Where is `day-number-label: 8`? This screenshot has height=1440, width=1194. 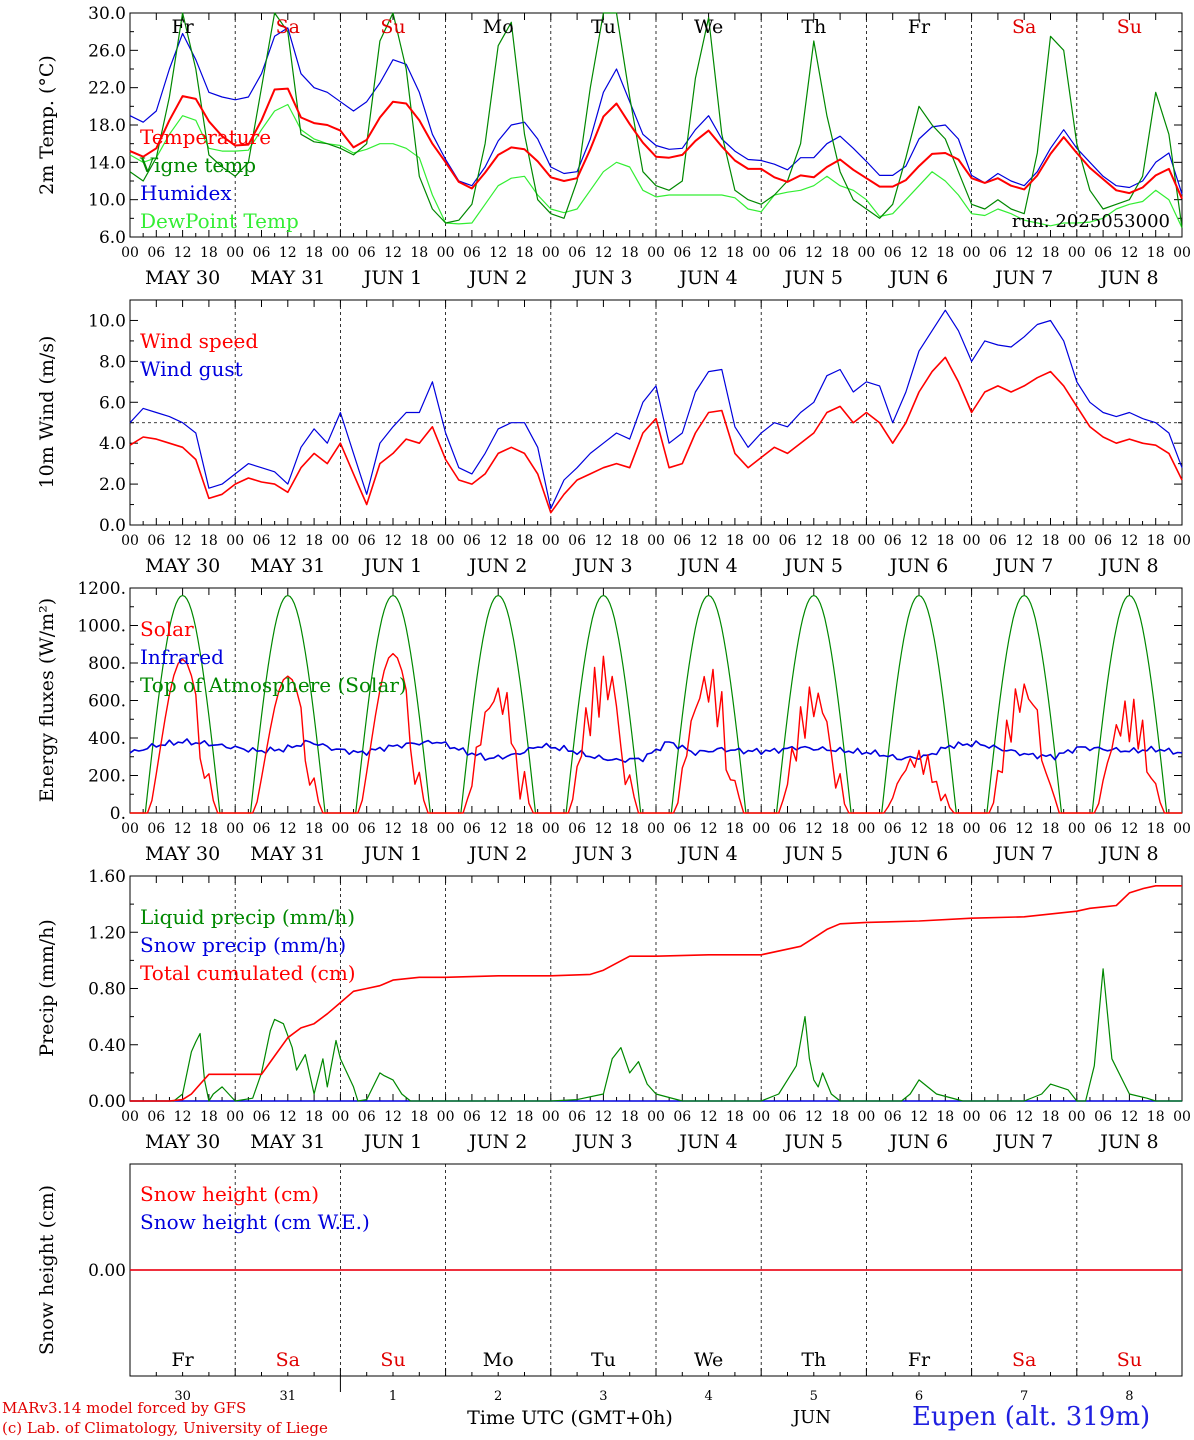 day-number-label: 8 is located at coordinates (1129, 1396).